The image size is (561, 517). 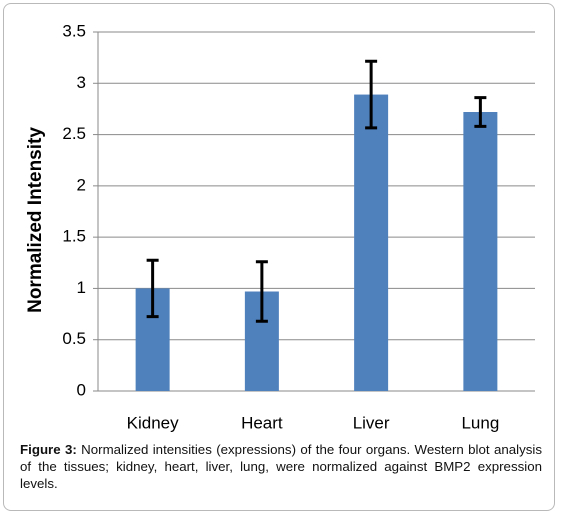 What do you see at coordinates (35, 220) in the screenshot?
I see `y-axis-label: Normalized Intensity` at bounding box center [35, 220].